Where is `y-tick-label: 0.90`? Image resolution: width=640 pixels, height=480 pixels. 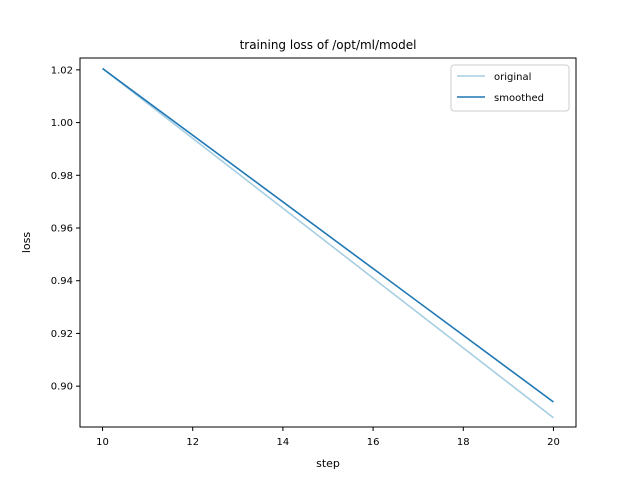
y-tick-label: 0.90 is located at coordinates (62, 387).